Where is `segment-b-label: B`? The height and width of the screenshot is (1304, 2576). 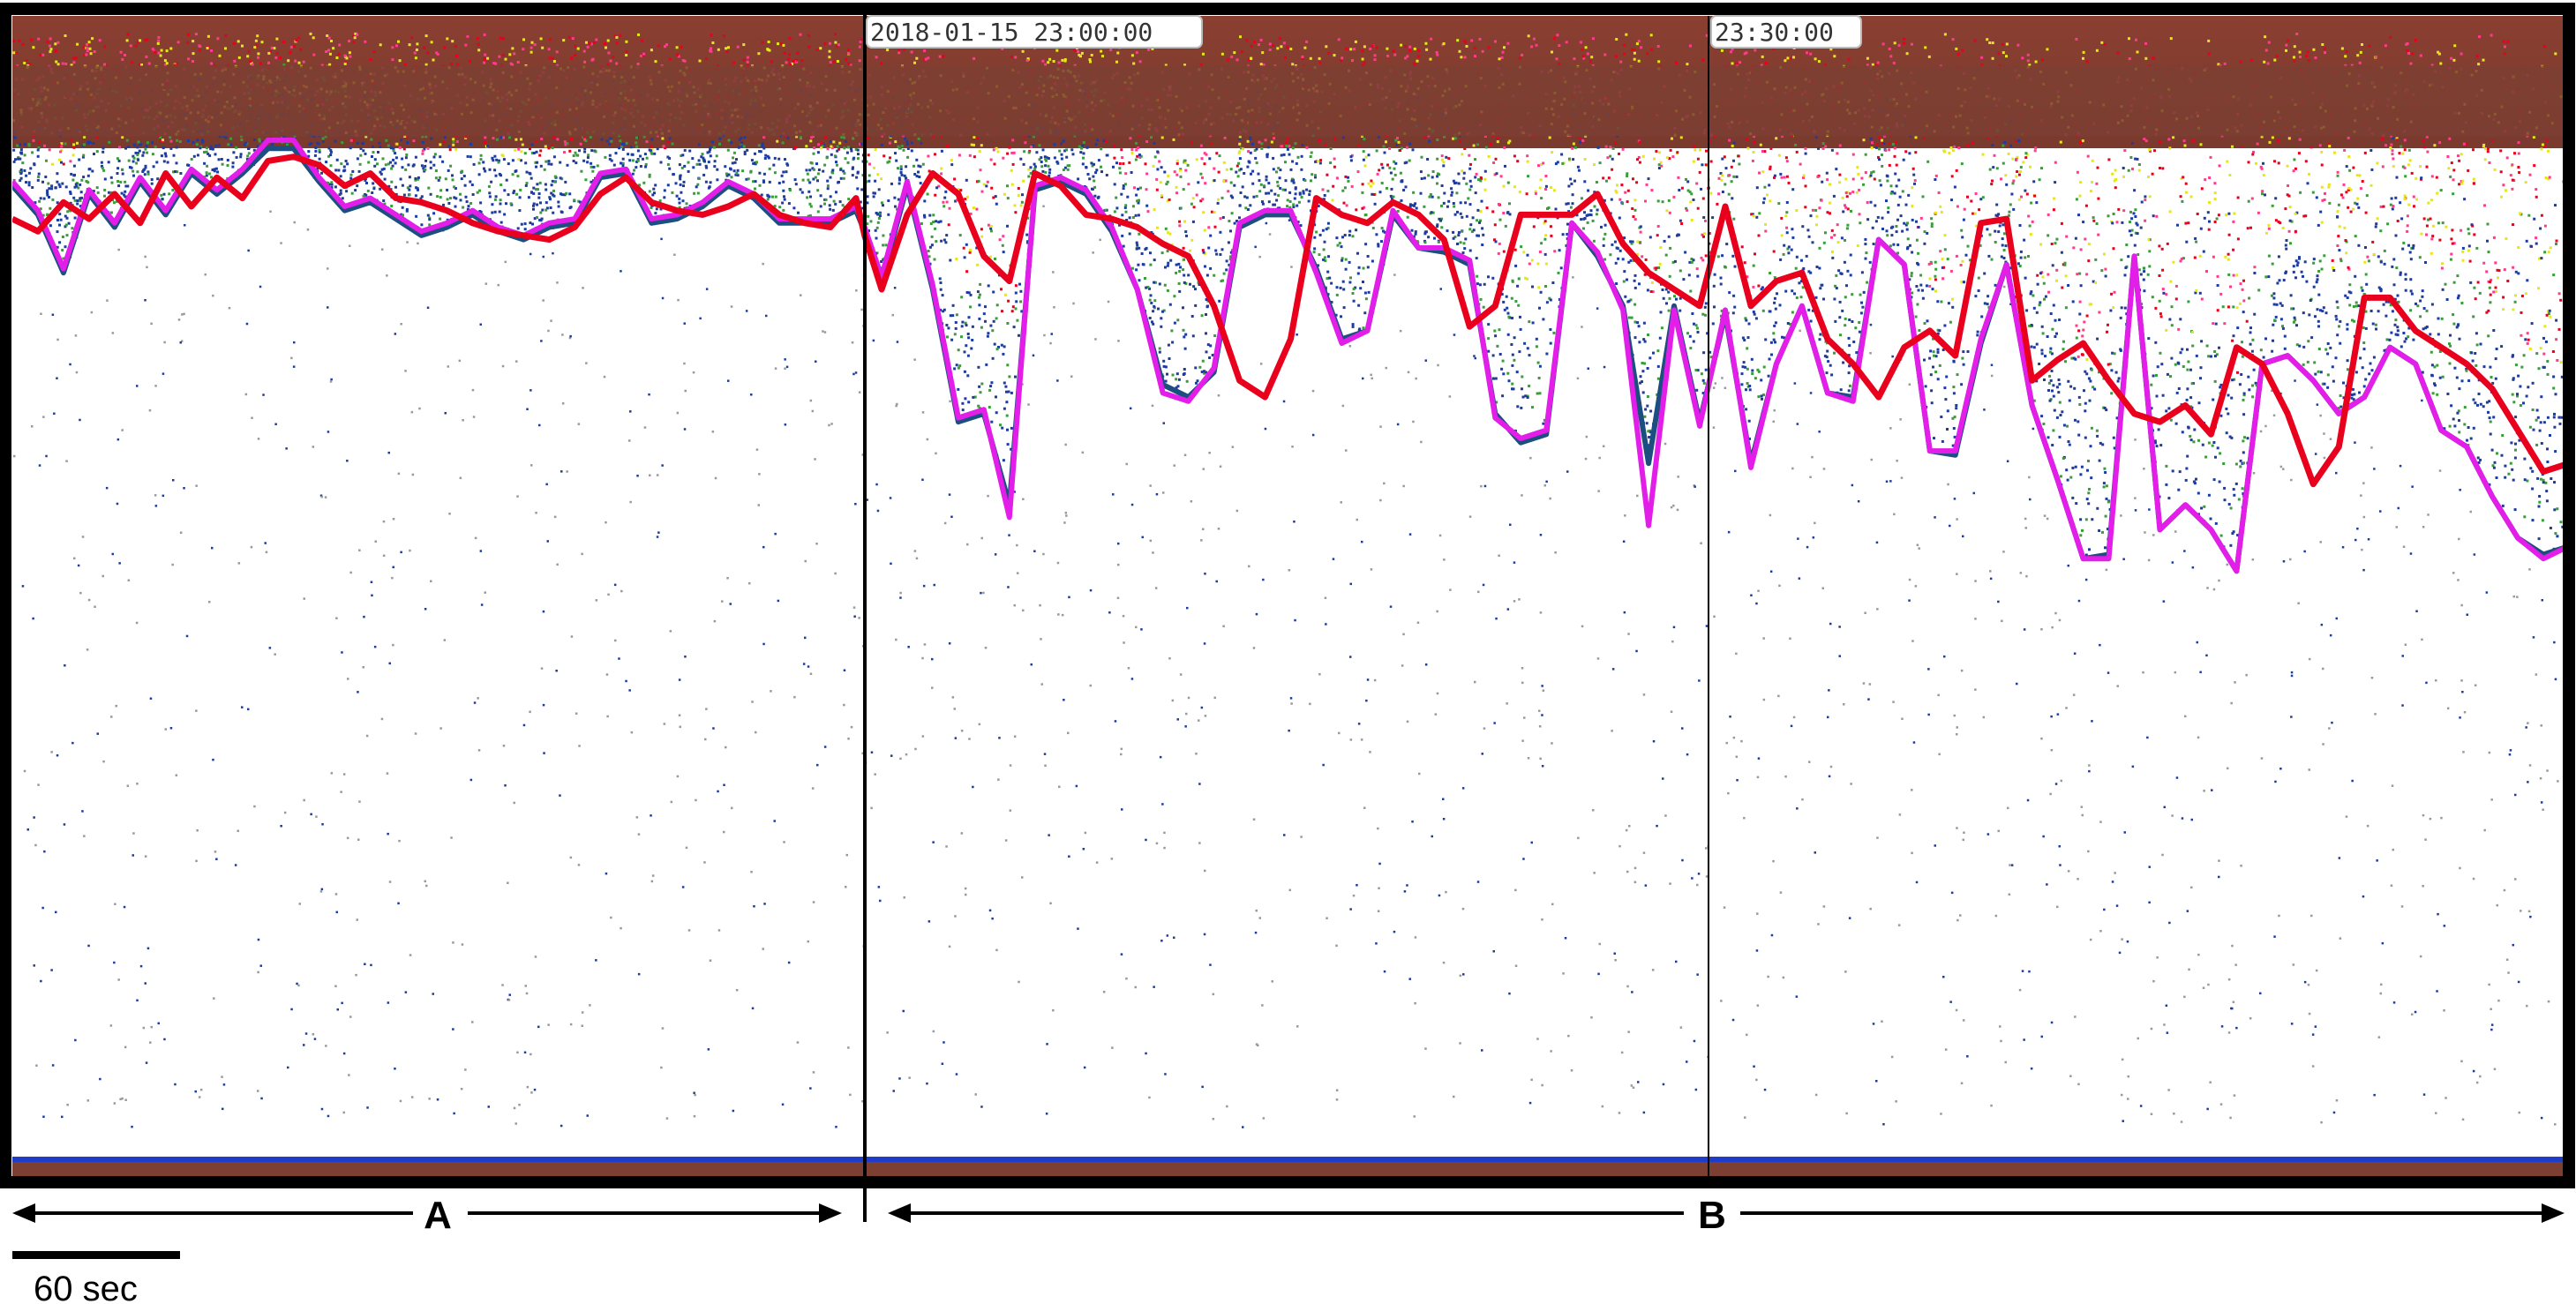 segment-b-label: B is located at coordinates (1712, 1215).